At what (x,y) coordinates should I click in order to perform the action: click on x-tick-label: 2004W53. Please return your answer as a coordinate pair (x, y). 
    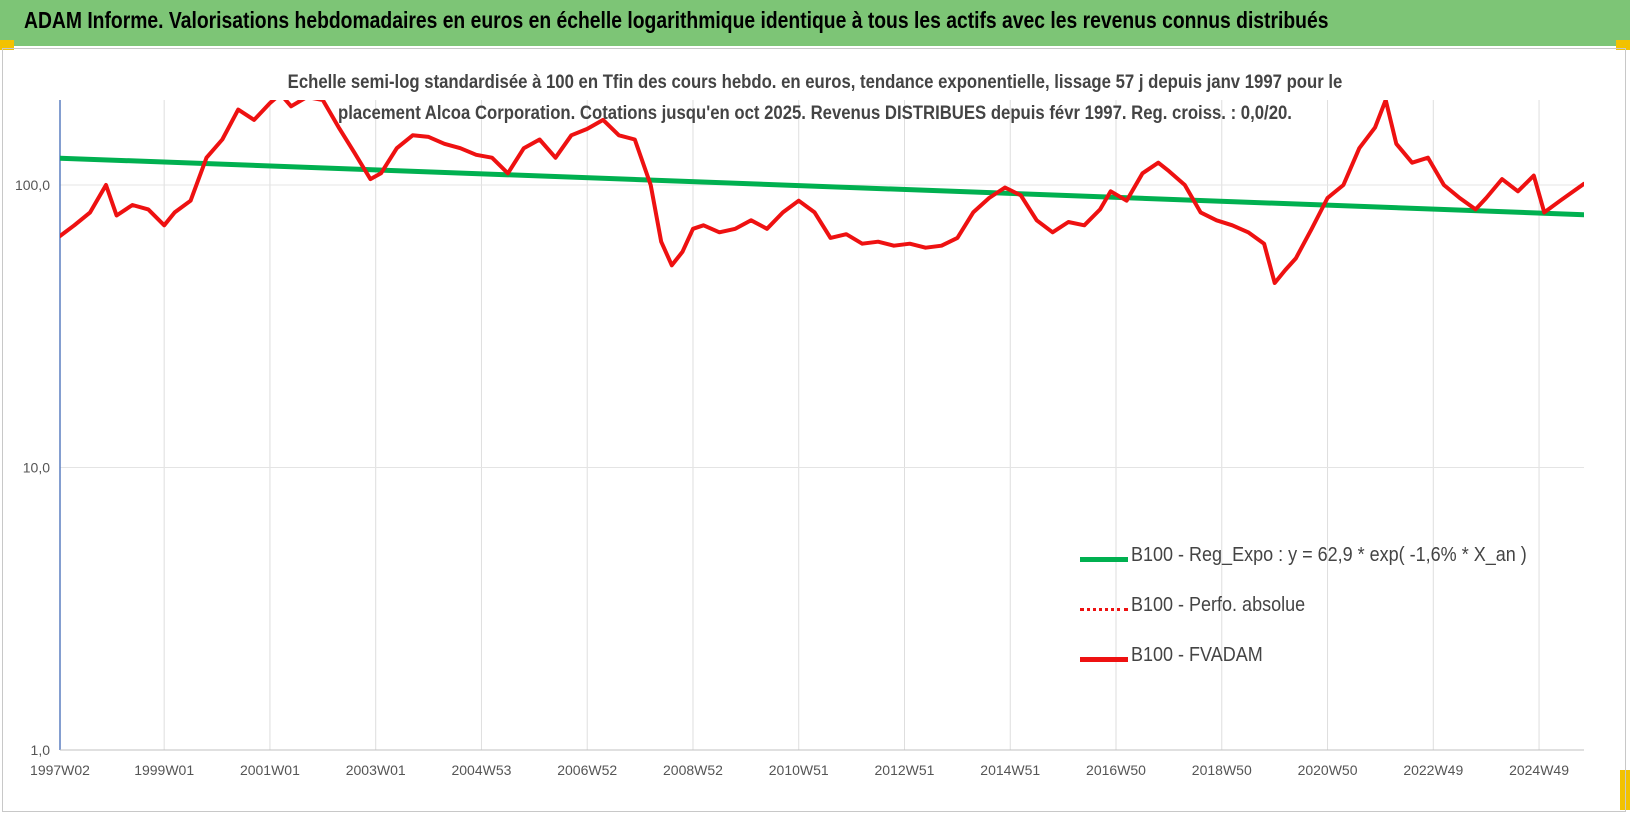
    Looking at the image, I should click on (481, 770).